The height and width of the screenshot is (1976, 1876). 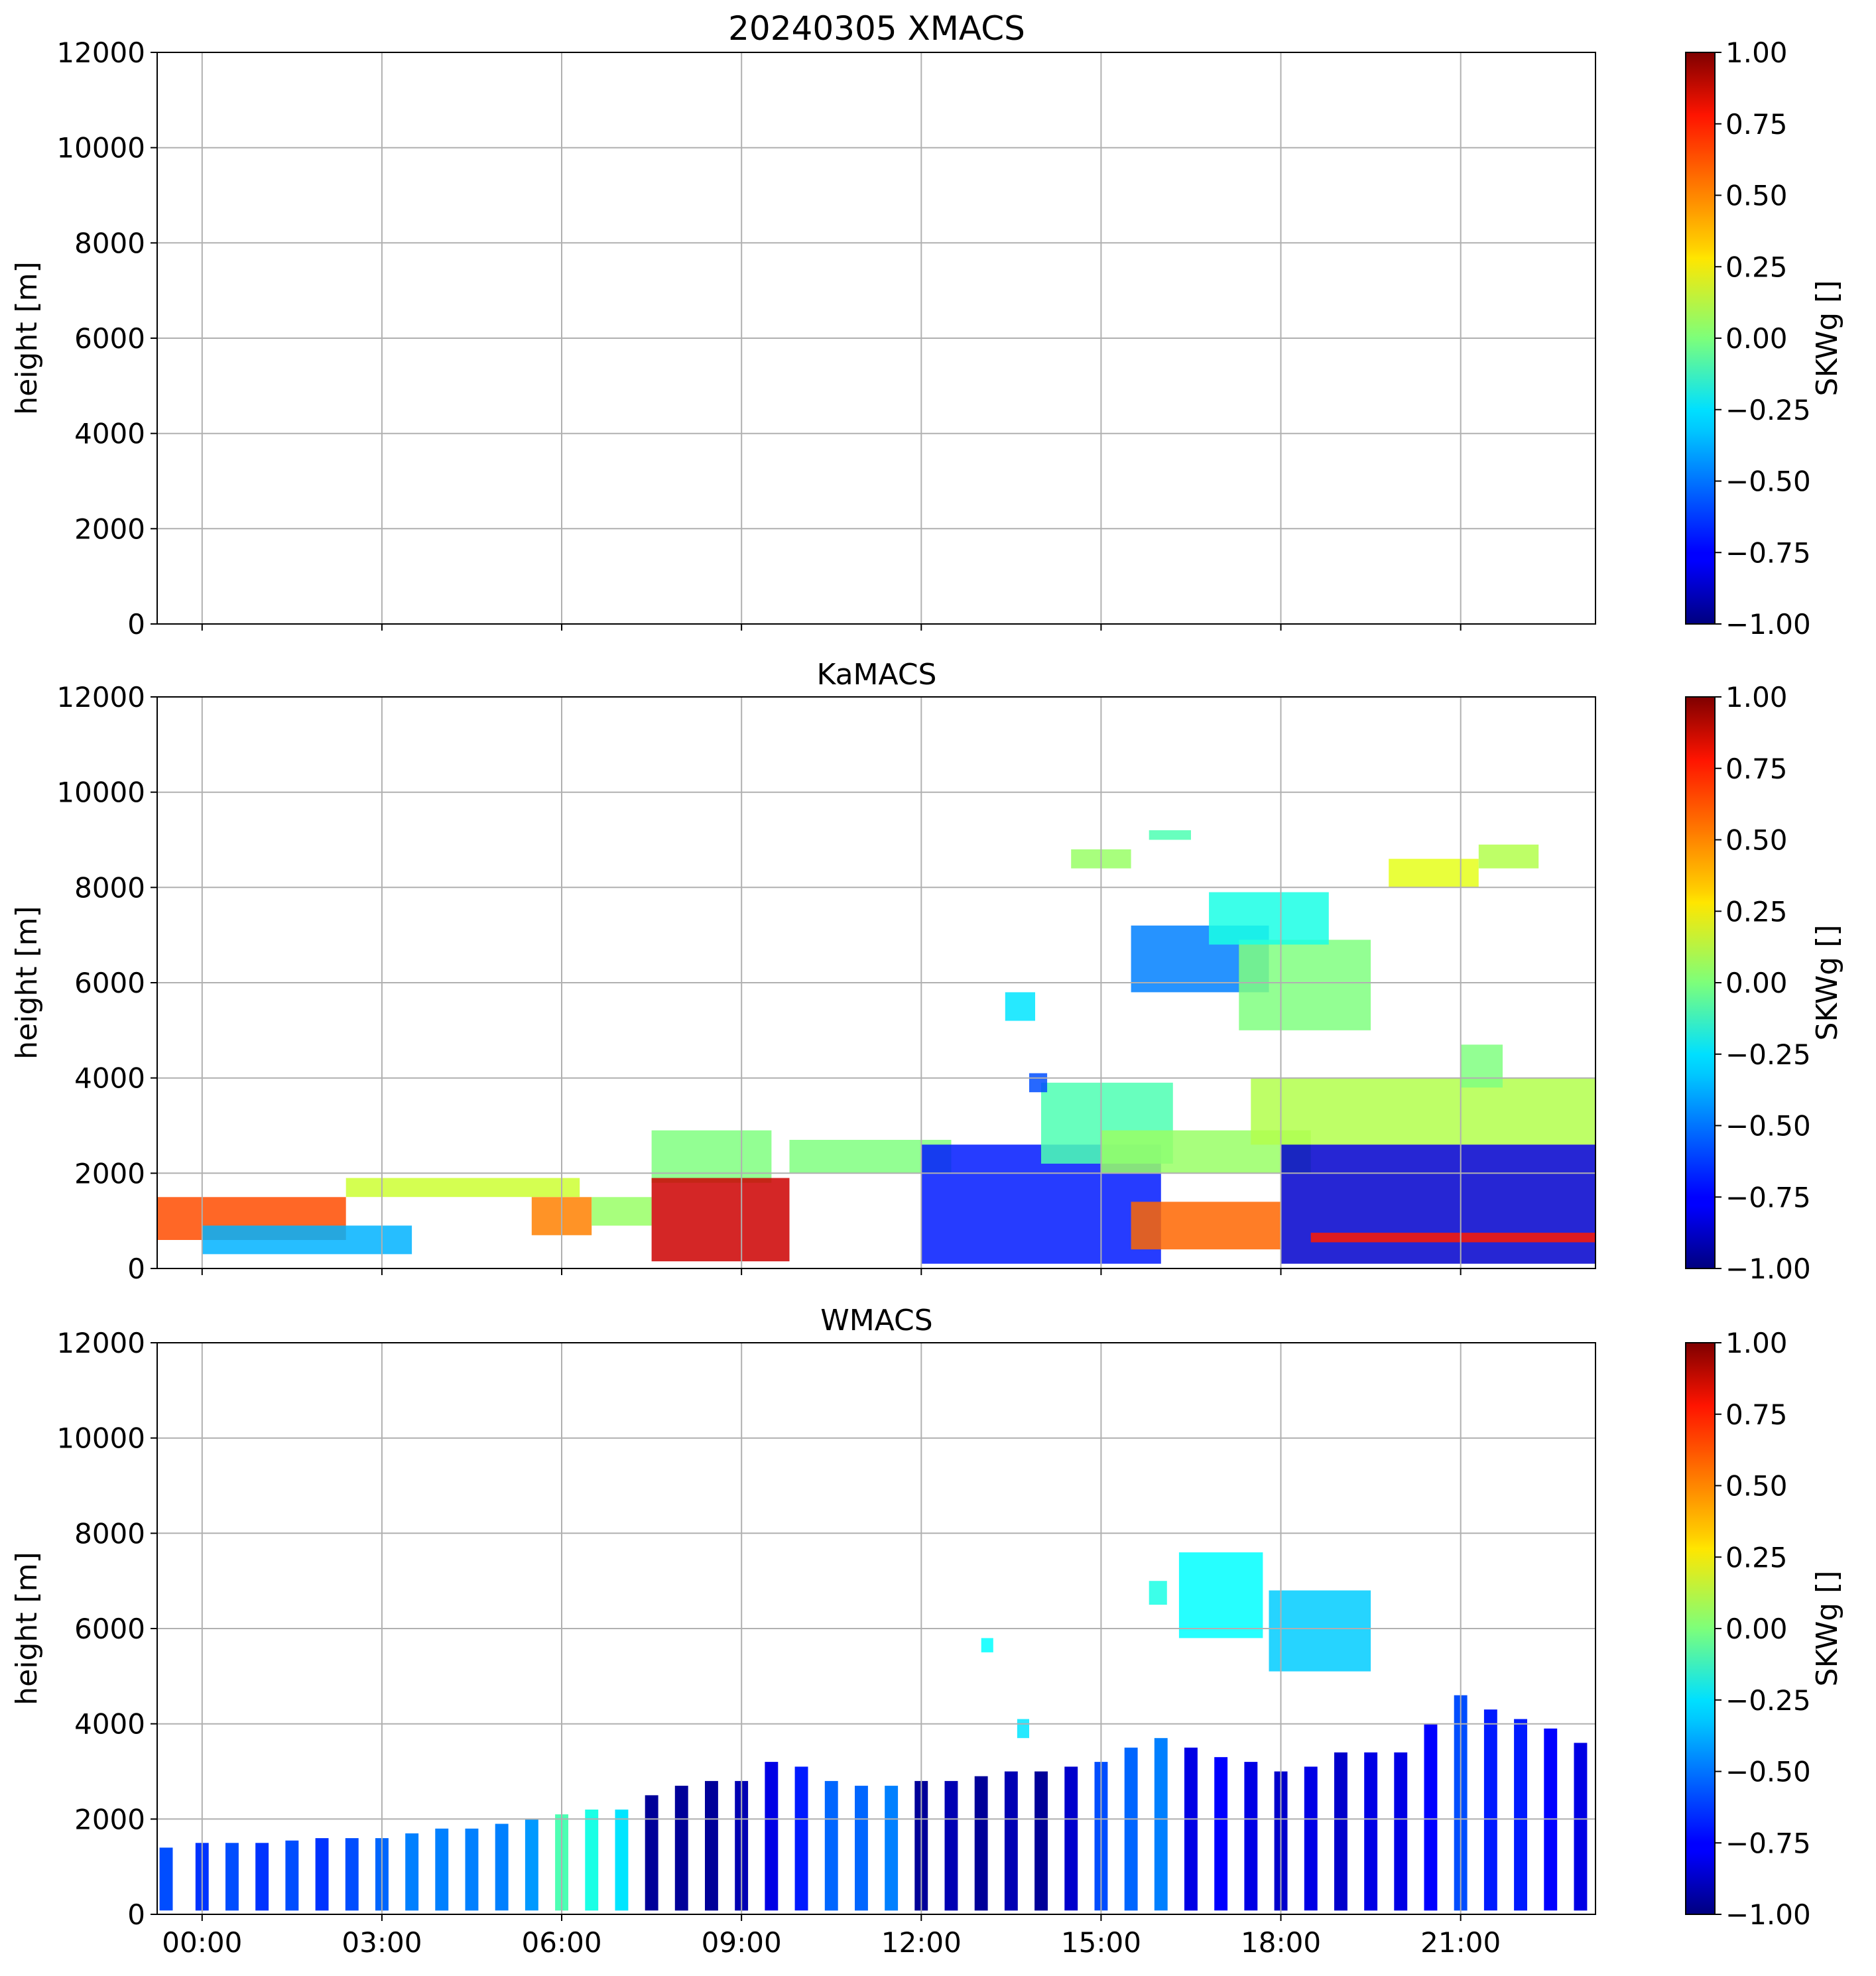 What do you see at coordinates (562, 1942) in the screenshot?
I see `xtick-label: 06:00` at bounding box center [562, 1942].